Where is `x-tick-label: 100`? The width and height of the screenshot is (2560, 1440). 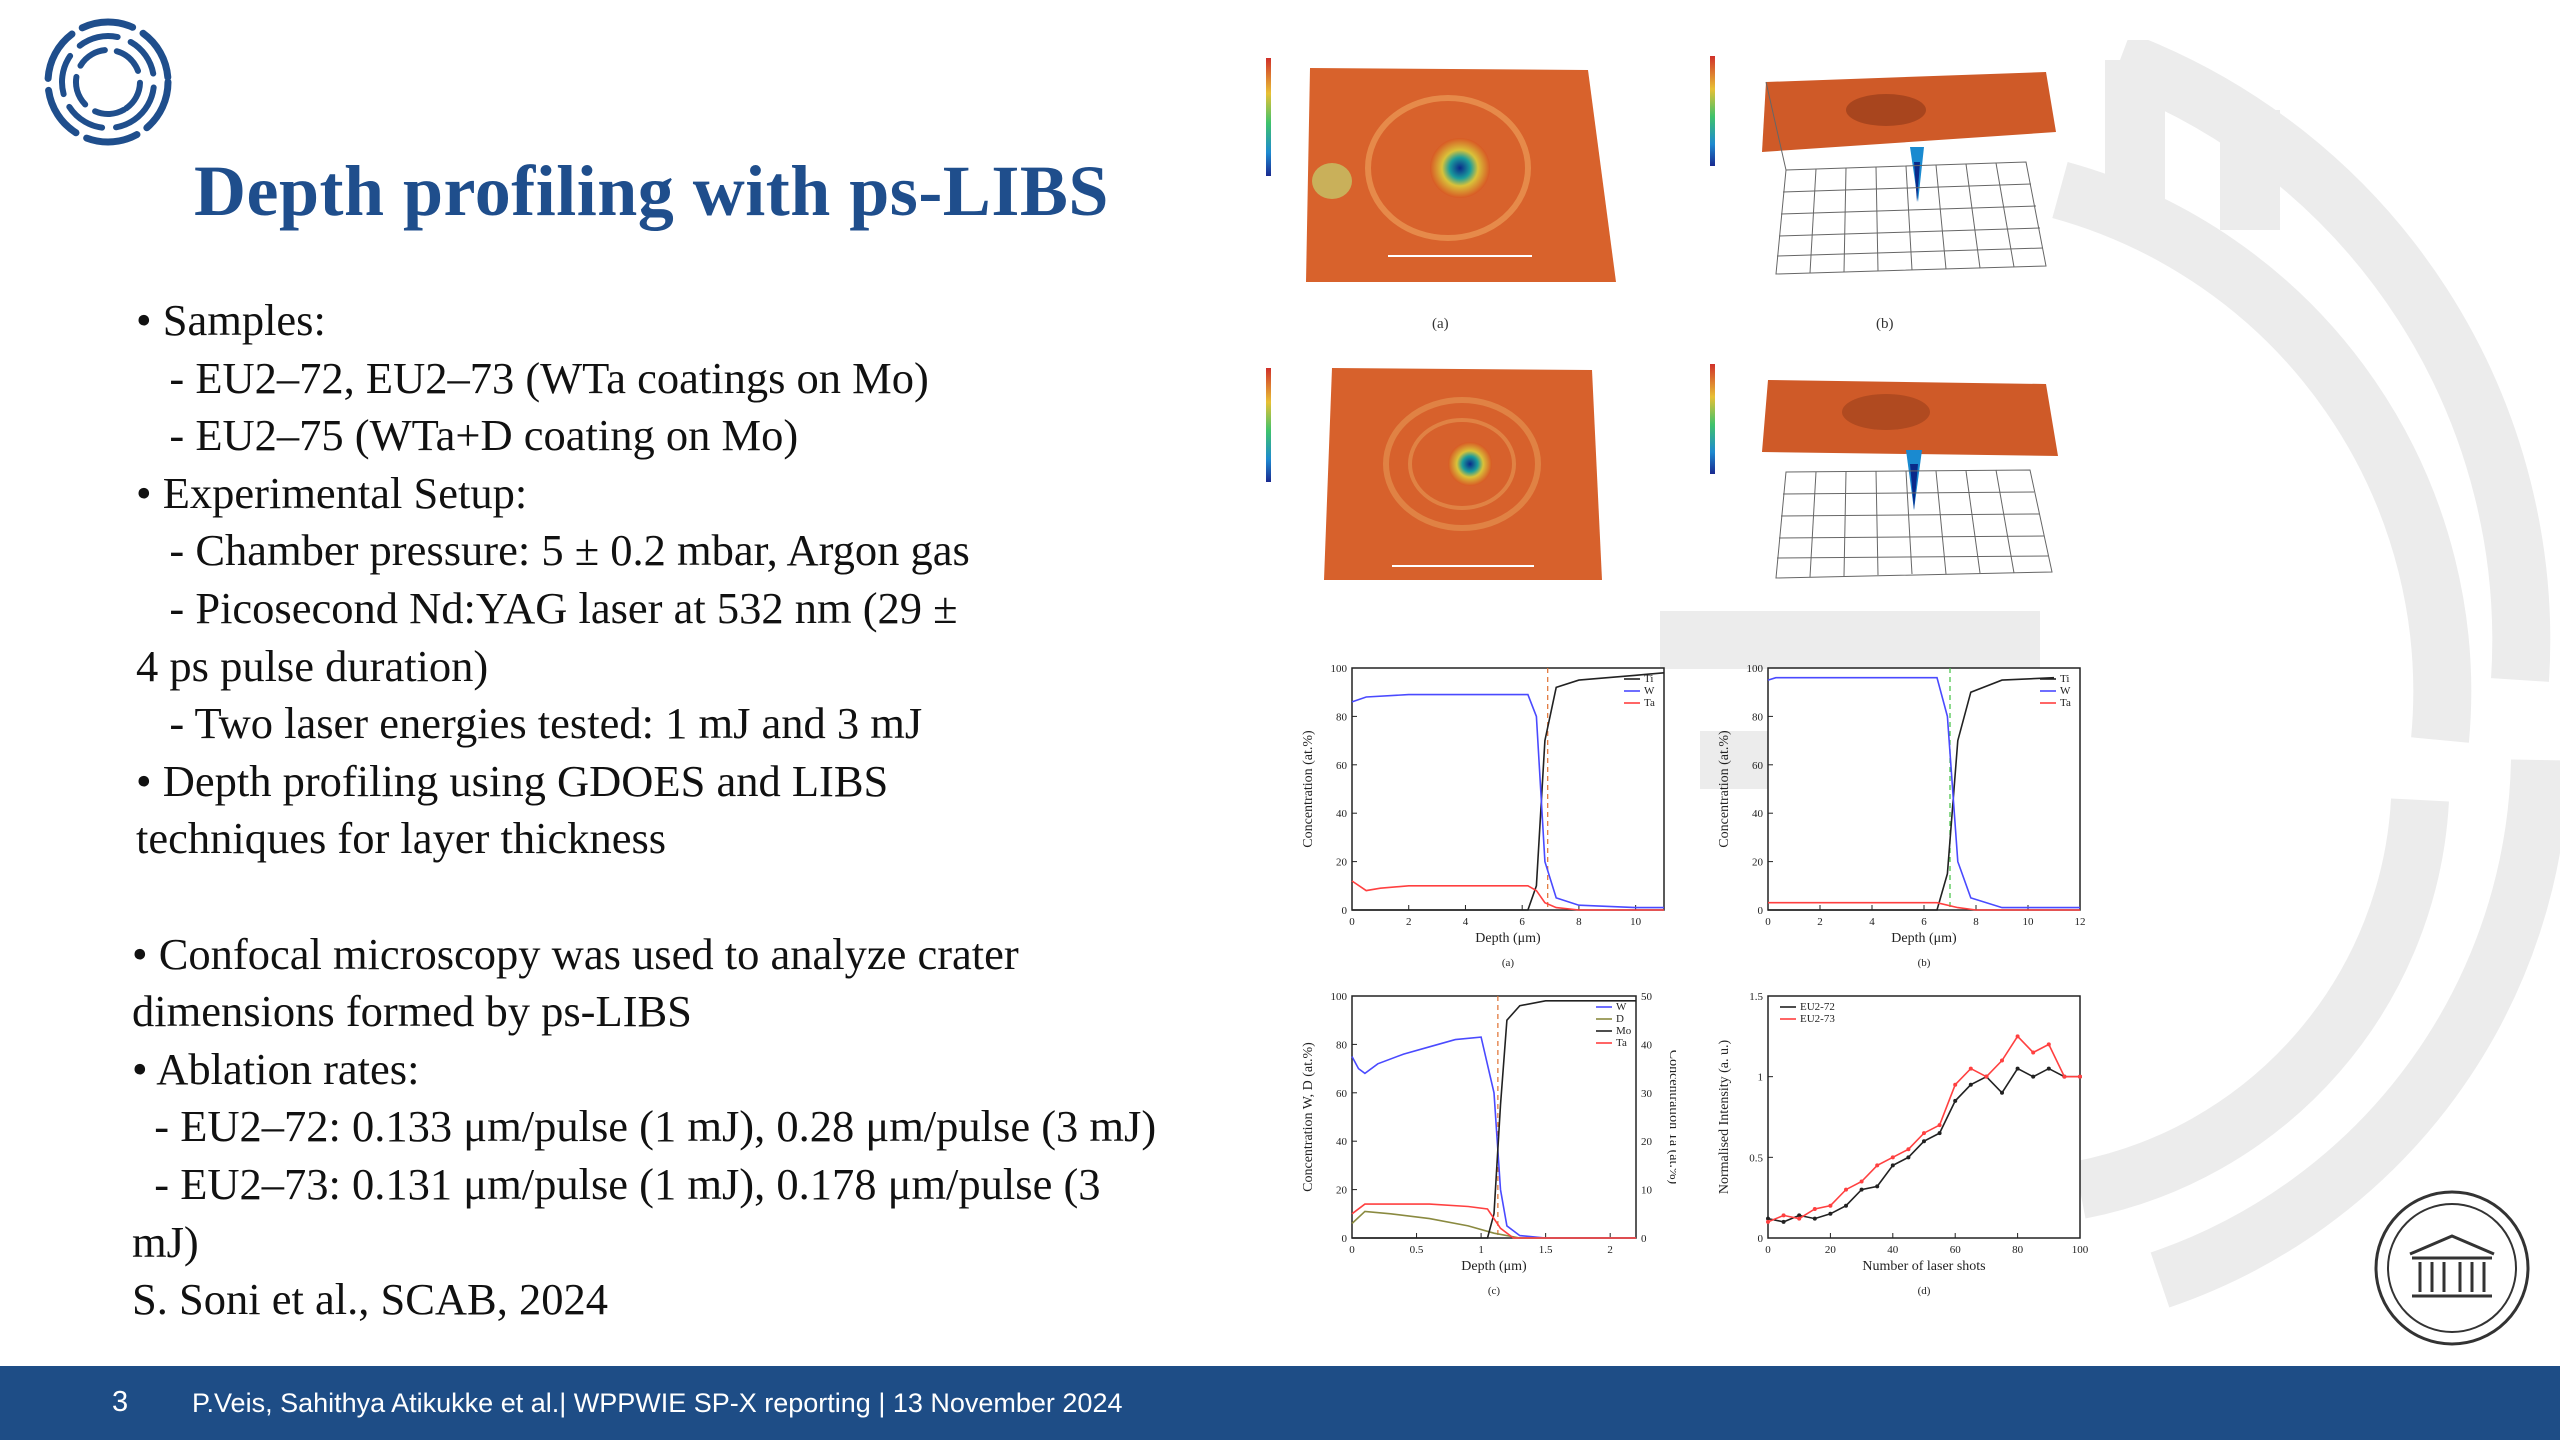
x-tick-label: 100 is located at coordinates (2080, 1250).